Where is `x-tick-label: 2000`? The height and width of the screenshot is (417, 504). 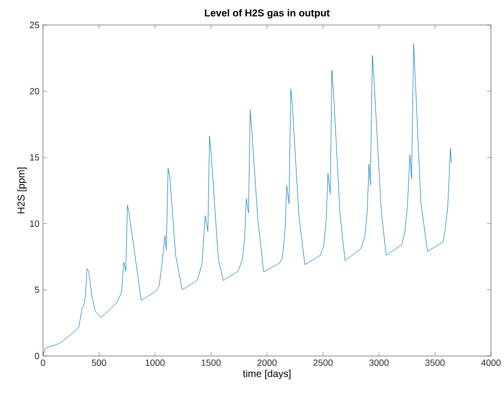 x-tick-label: 2000 is located at coordinates (267, 363).